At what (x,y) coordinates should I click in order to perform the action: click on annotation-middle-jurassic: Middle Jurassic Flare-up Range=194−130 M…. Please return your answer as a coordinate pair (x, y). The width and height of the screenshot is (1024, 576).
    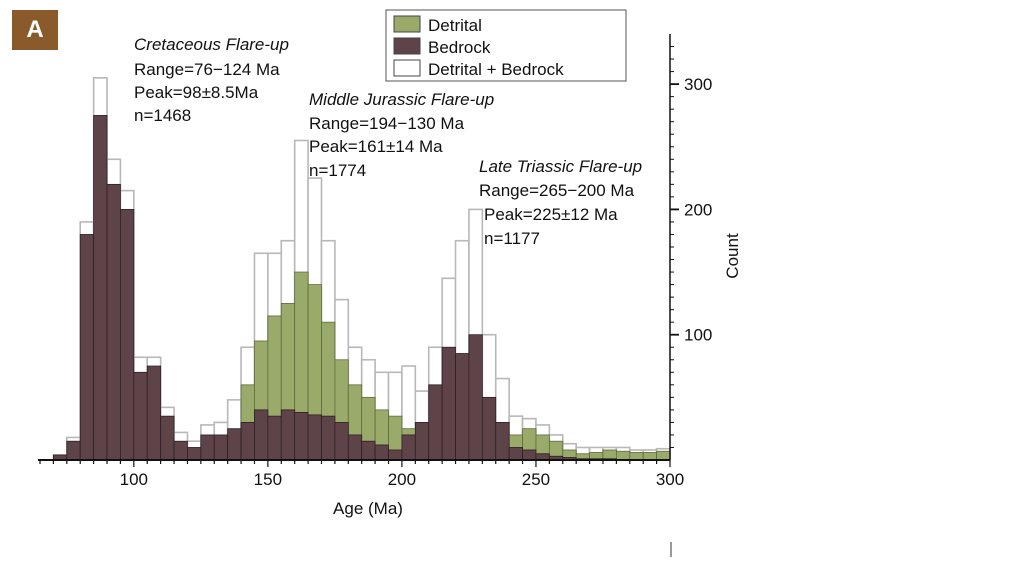
    Looking at the image, I should click on (401, 135).